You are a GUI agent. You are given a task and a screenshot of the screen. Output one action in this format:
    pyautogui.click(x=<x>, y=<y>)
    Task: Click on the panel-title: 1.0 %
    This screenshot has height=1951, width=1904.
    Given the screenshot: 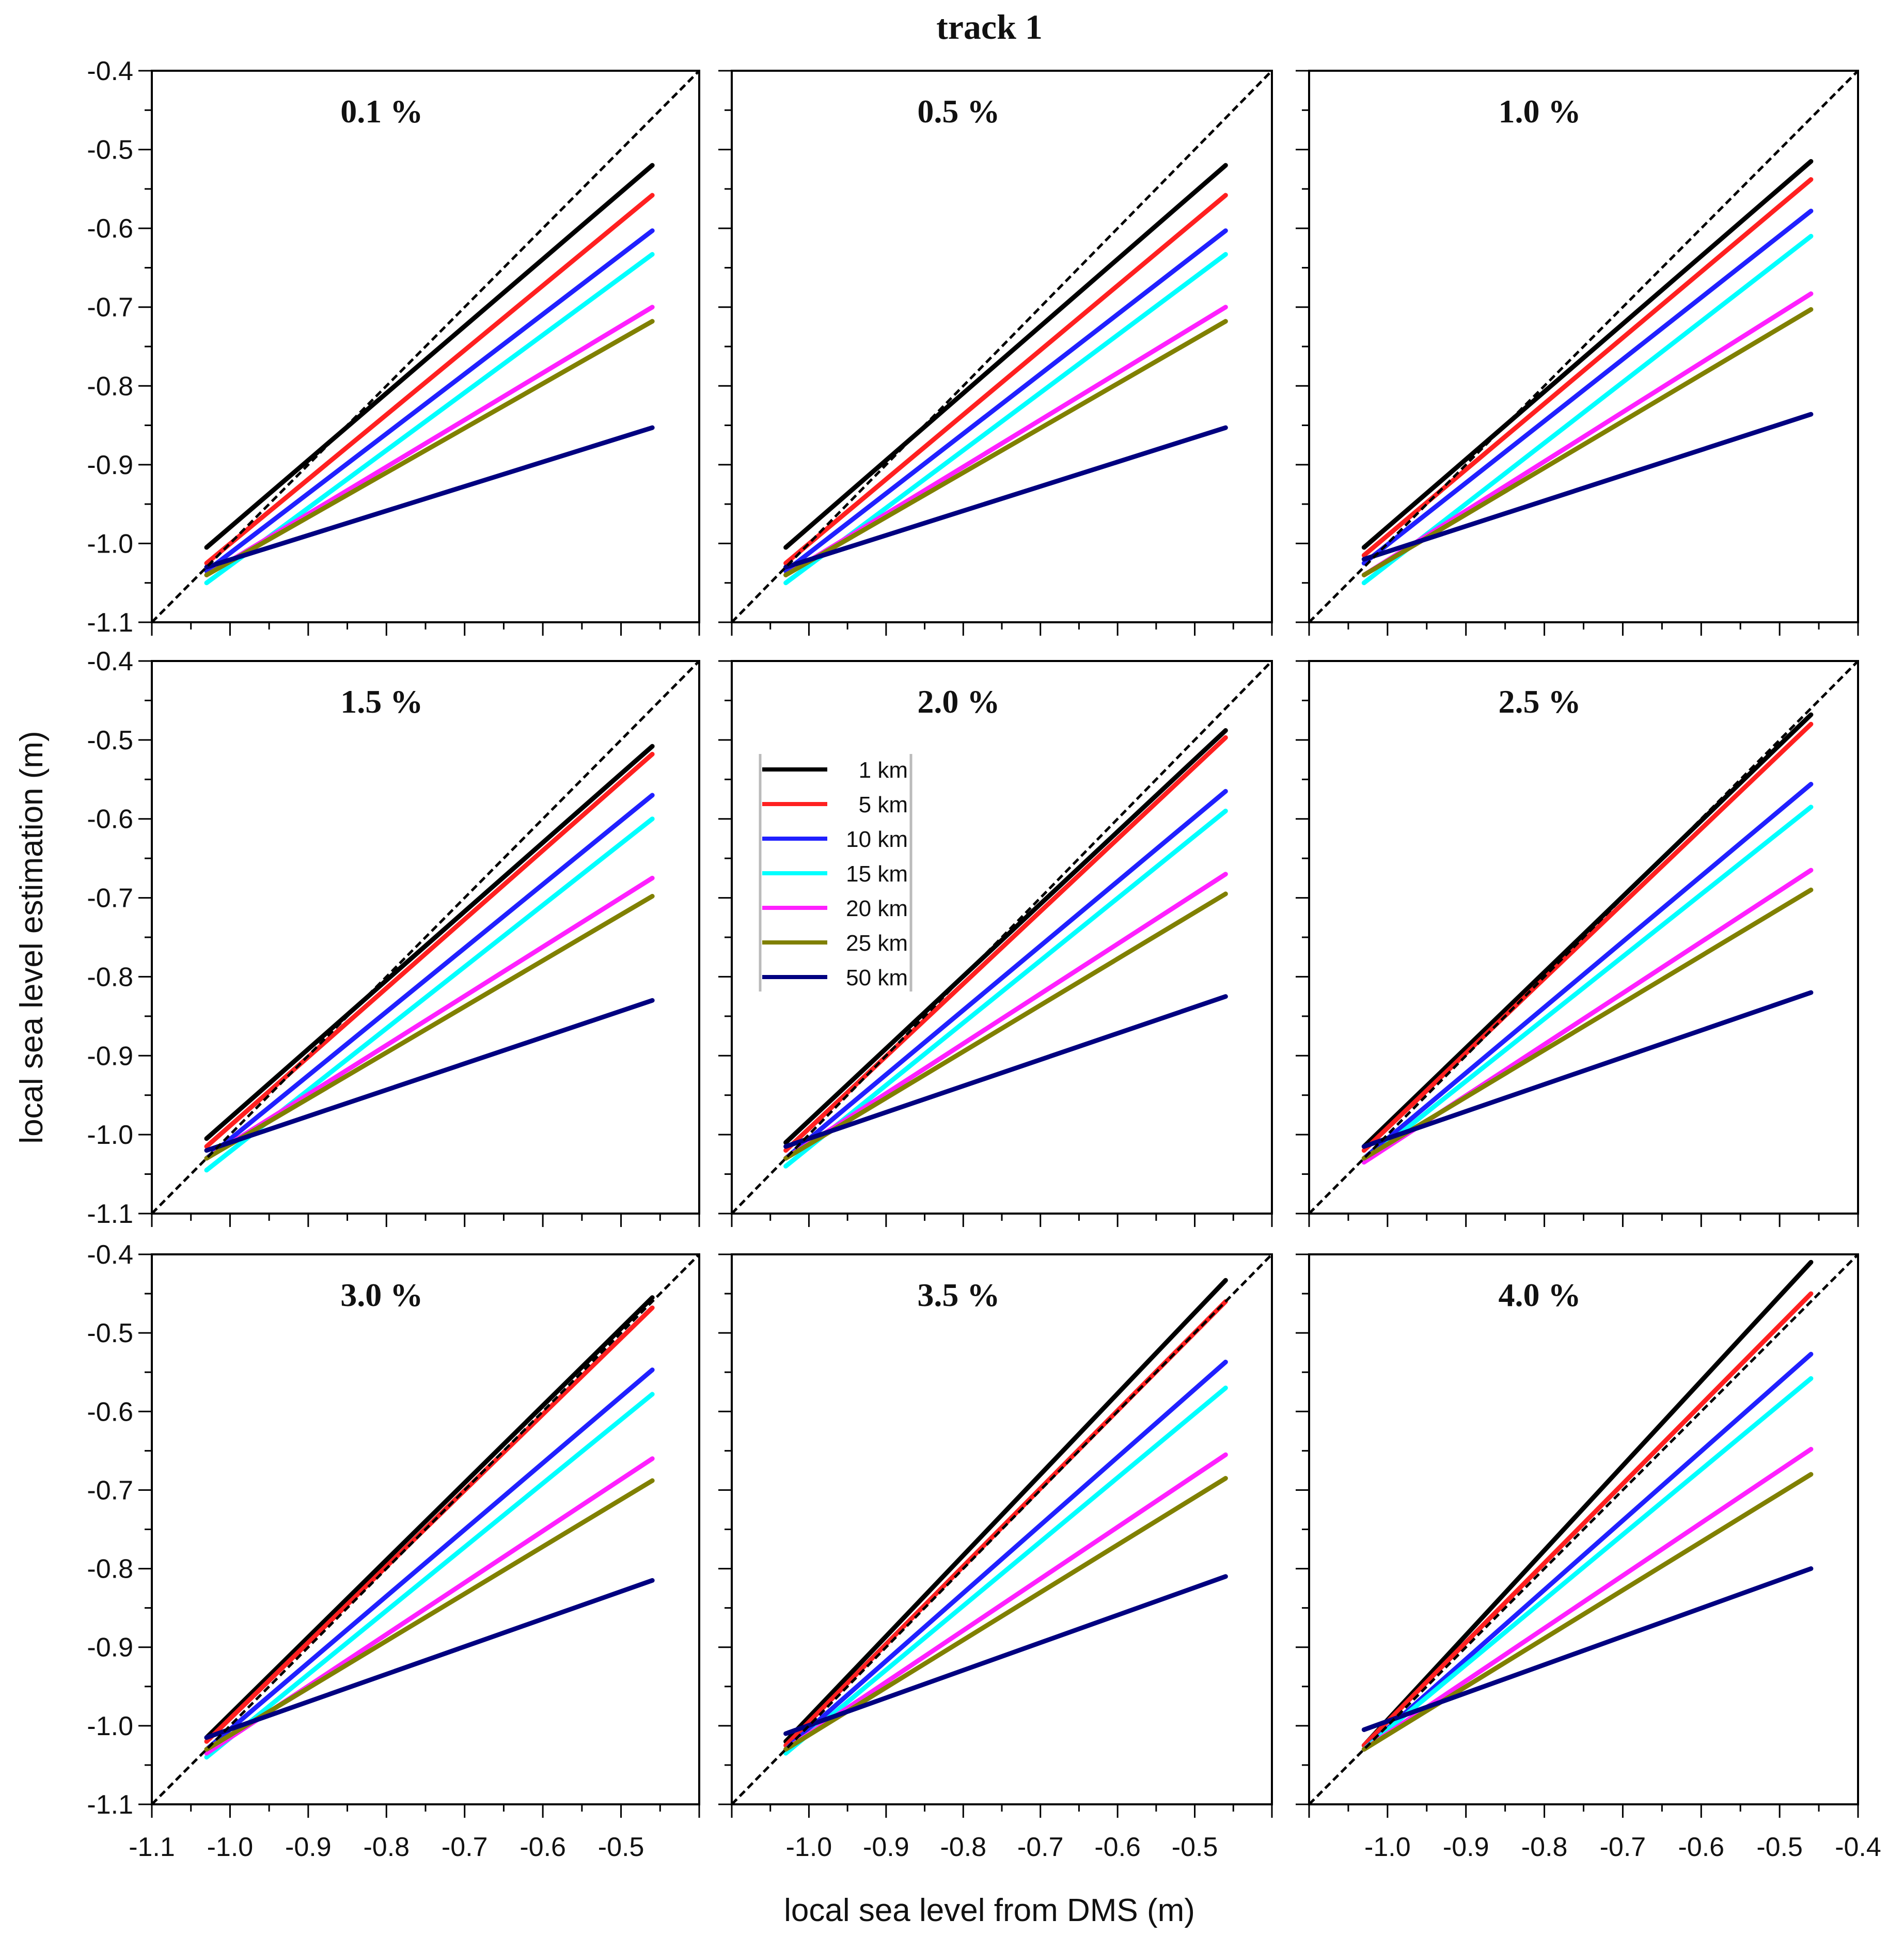 What is the action you would take?
    pyautogui.click(x=1539, y=111)
    